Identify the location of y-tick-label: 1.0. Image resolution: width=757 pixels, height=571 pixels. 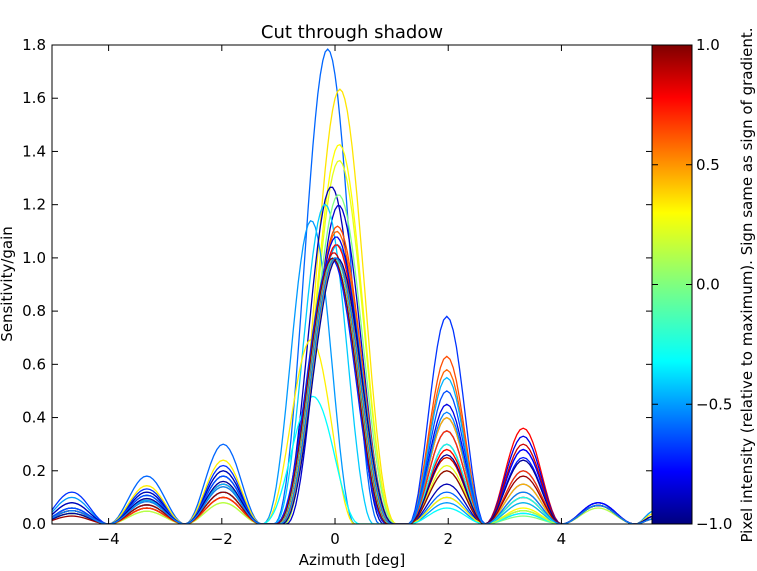
(34, 258).